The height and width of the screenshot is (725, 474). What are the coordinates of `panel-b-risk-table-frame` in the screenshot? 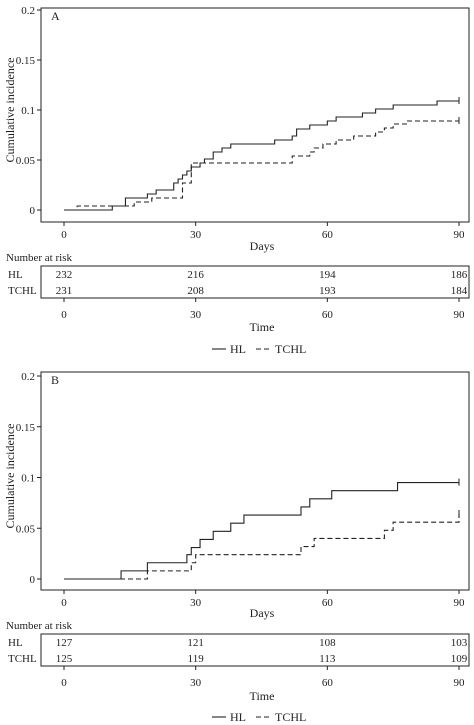 It's located at (255, 650).